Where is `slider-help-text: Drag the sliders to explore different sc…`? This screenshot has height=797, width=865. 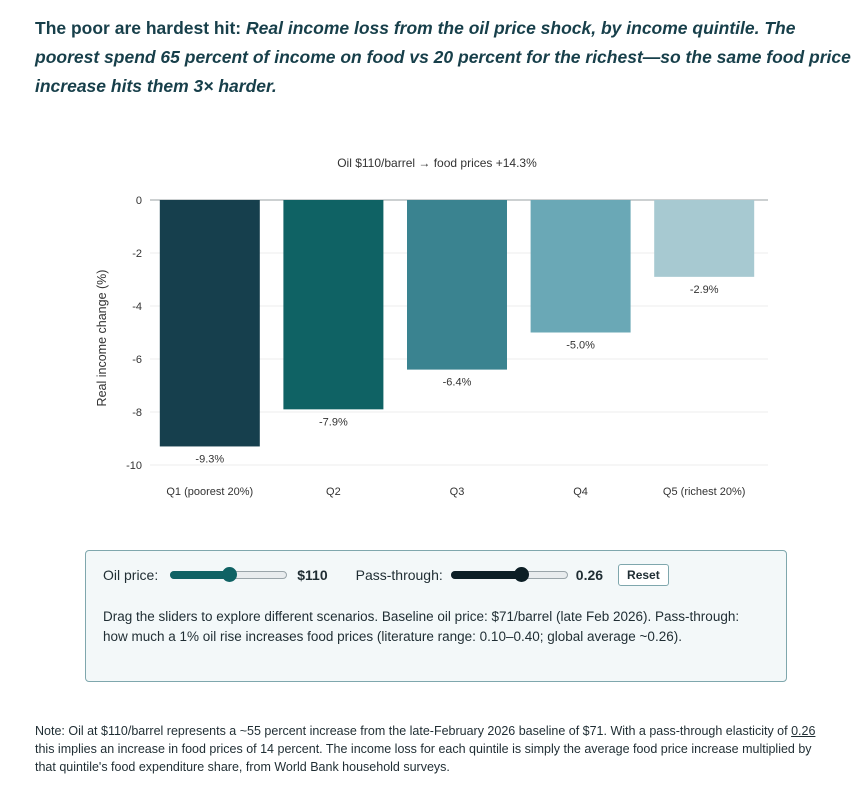
slider-help-text: Drag the sliders to explore different sc… is located at coordinates (421, 626).